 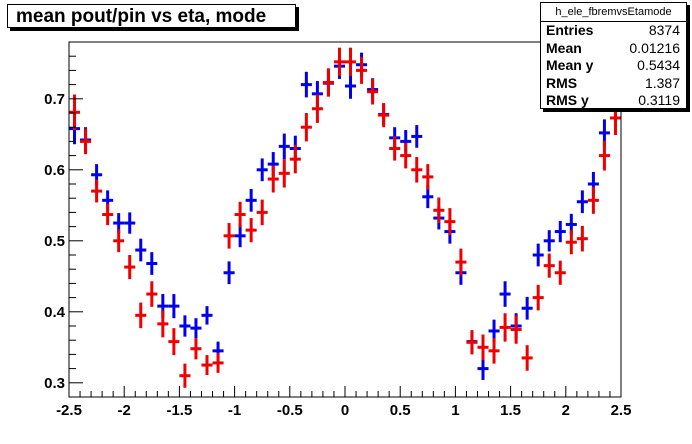 I want to click on stats-value: 8374, so click(x=664, y=30).